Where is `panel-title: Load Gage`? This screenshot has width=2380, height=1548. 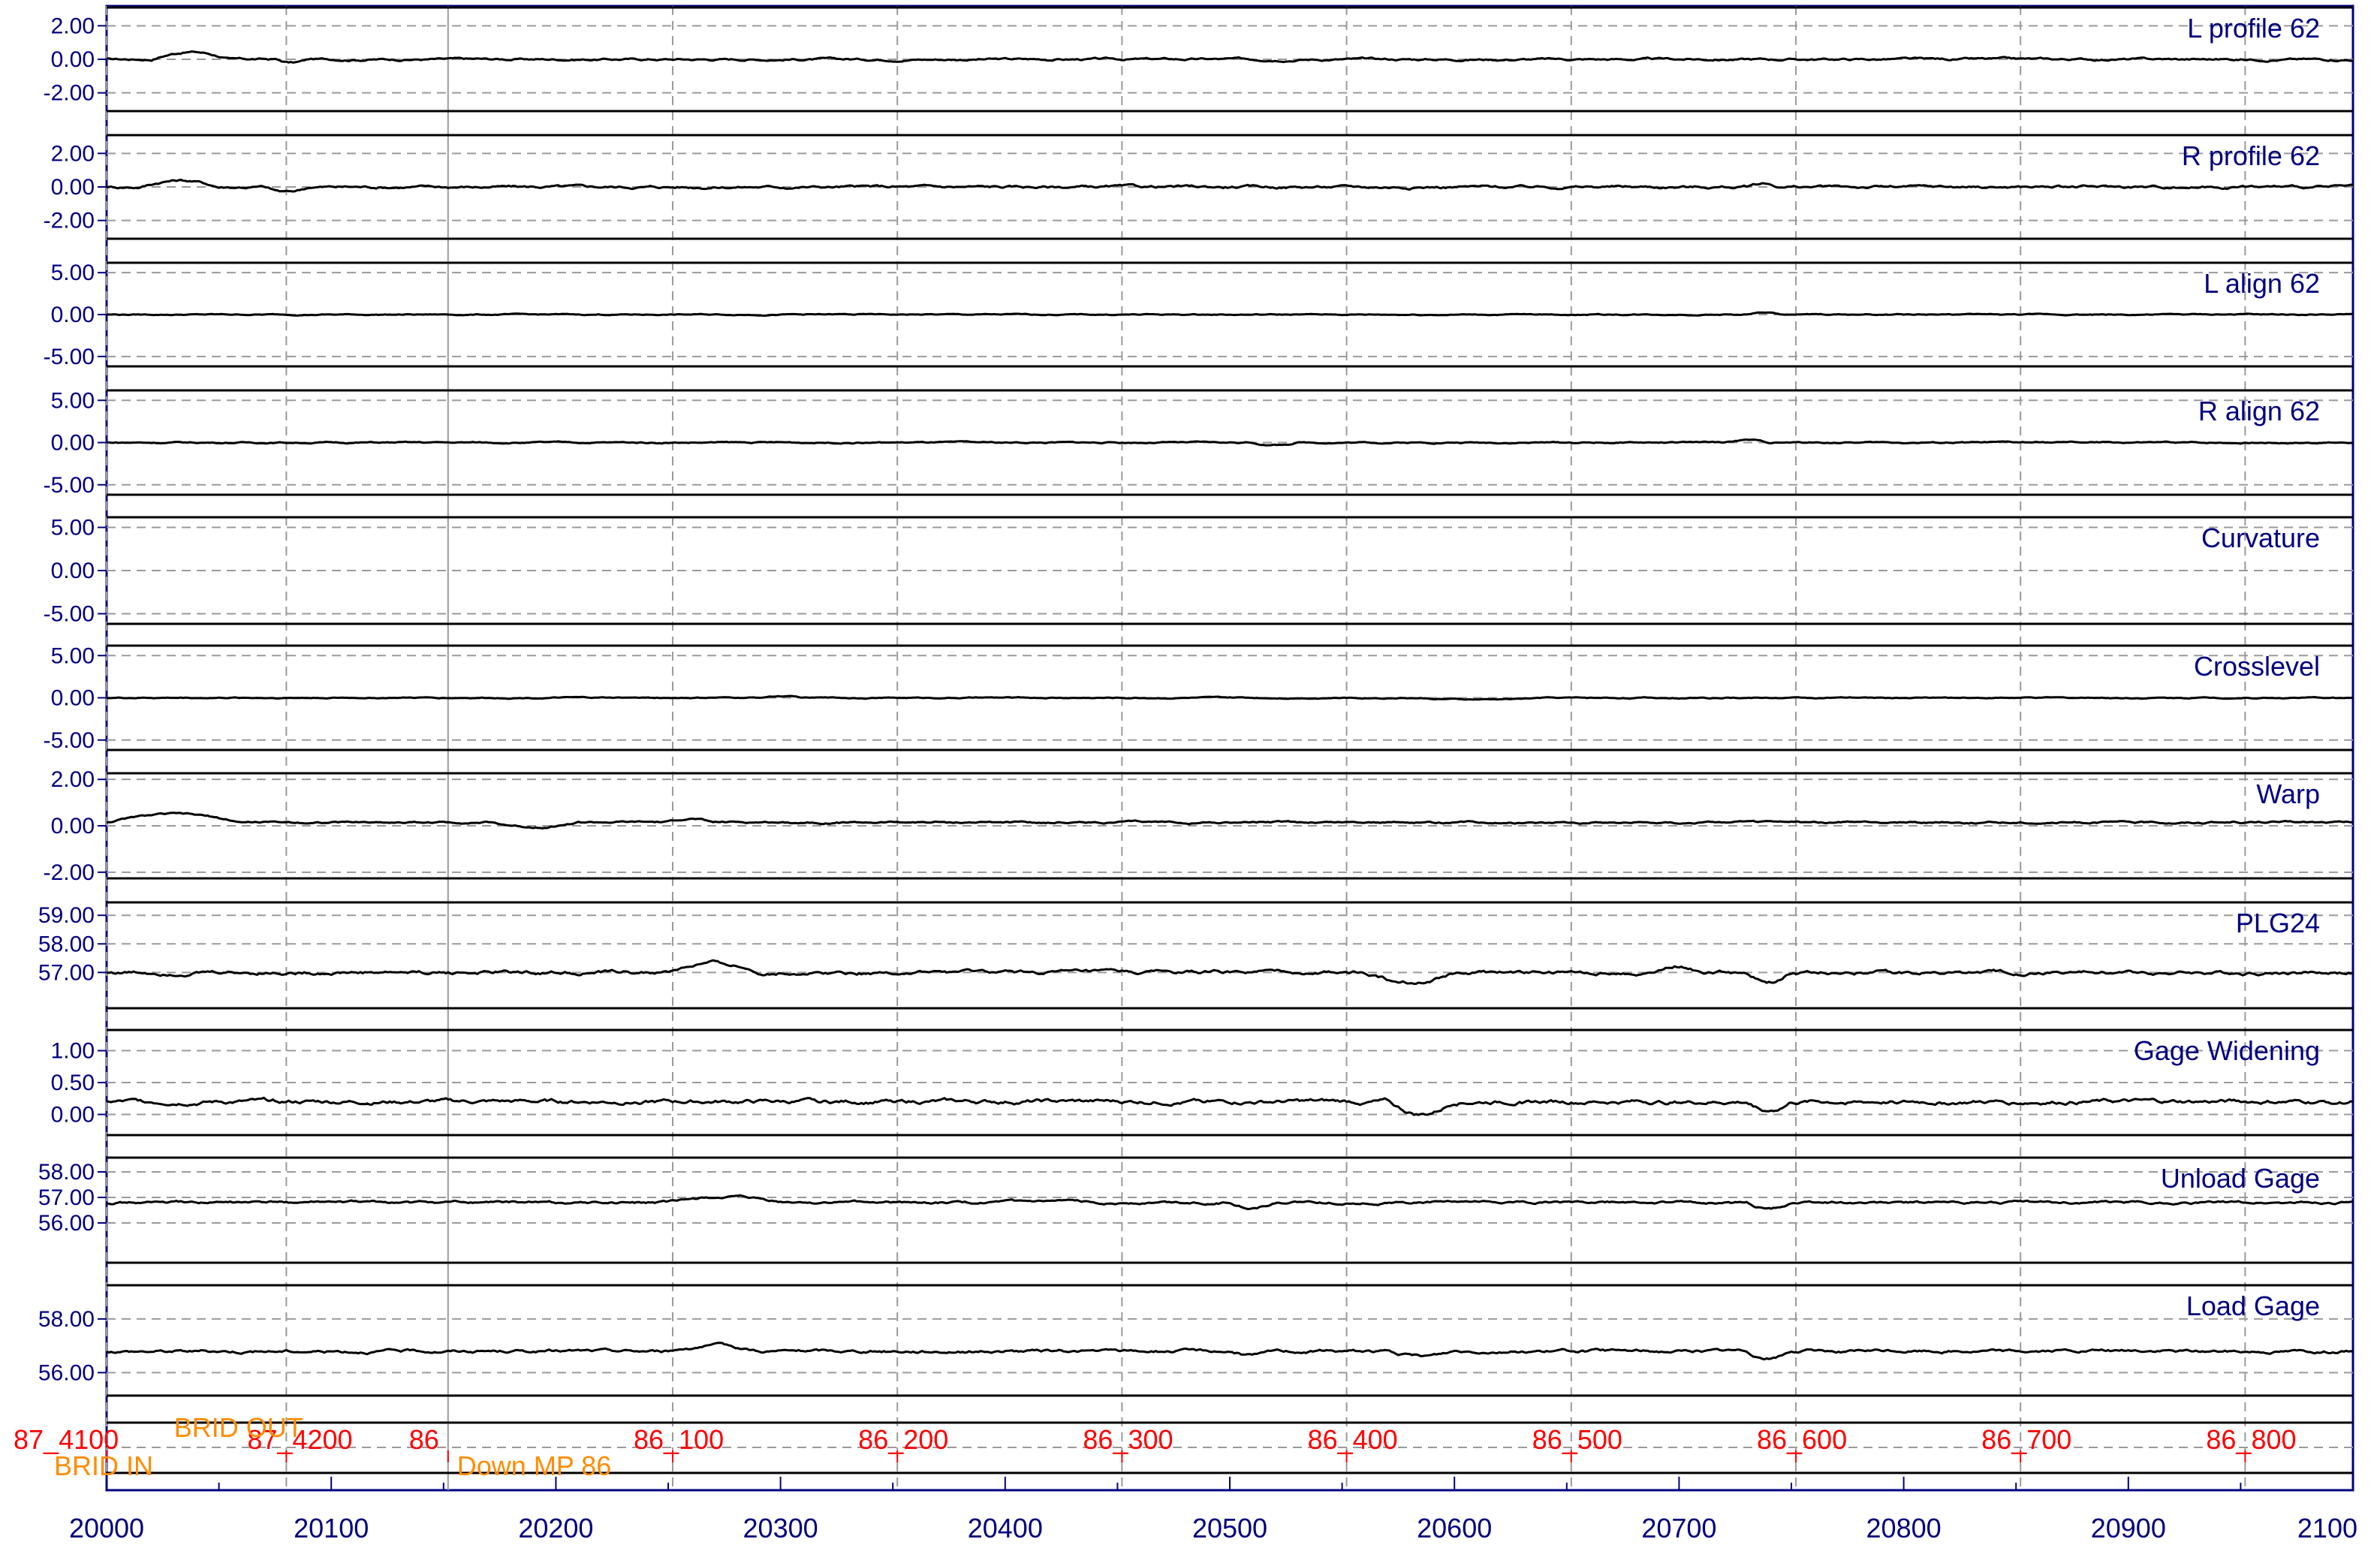
panel-title: Load Gage is located at coordinates (2253, 1306).